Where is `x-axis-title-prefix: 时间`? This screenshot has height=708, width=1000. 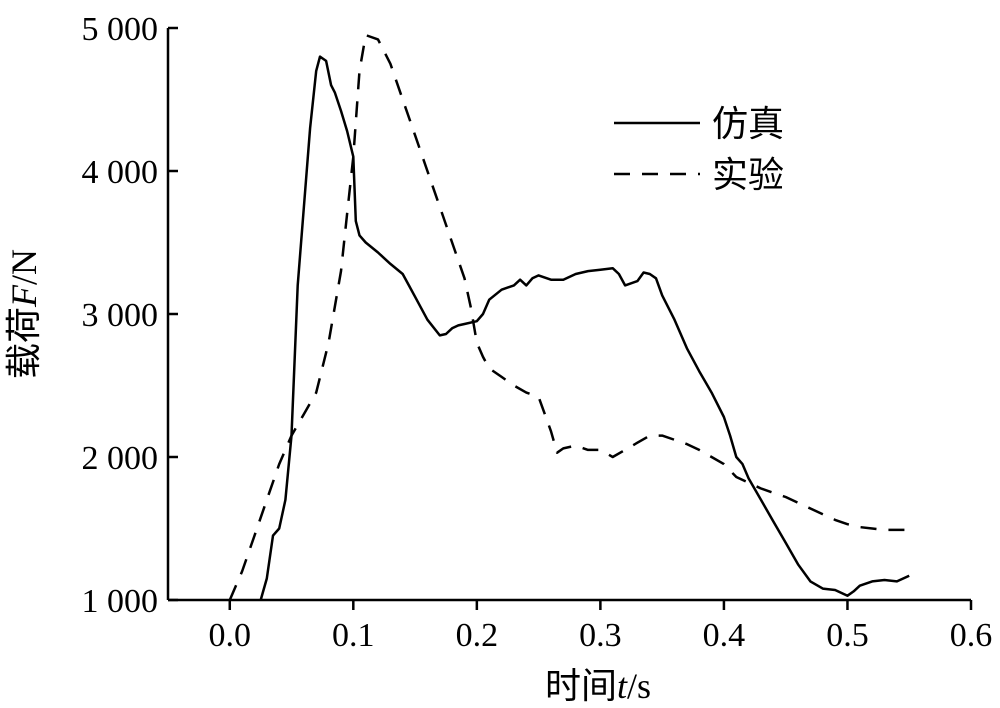
x-axis-title-prefix: 时间 is located at coordinates (581, 686).